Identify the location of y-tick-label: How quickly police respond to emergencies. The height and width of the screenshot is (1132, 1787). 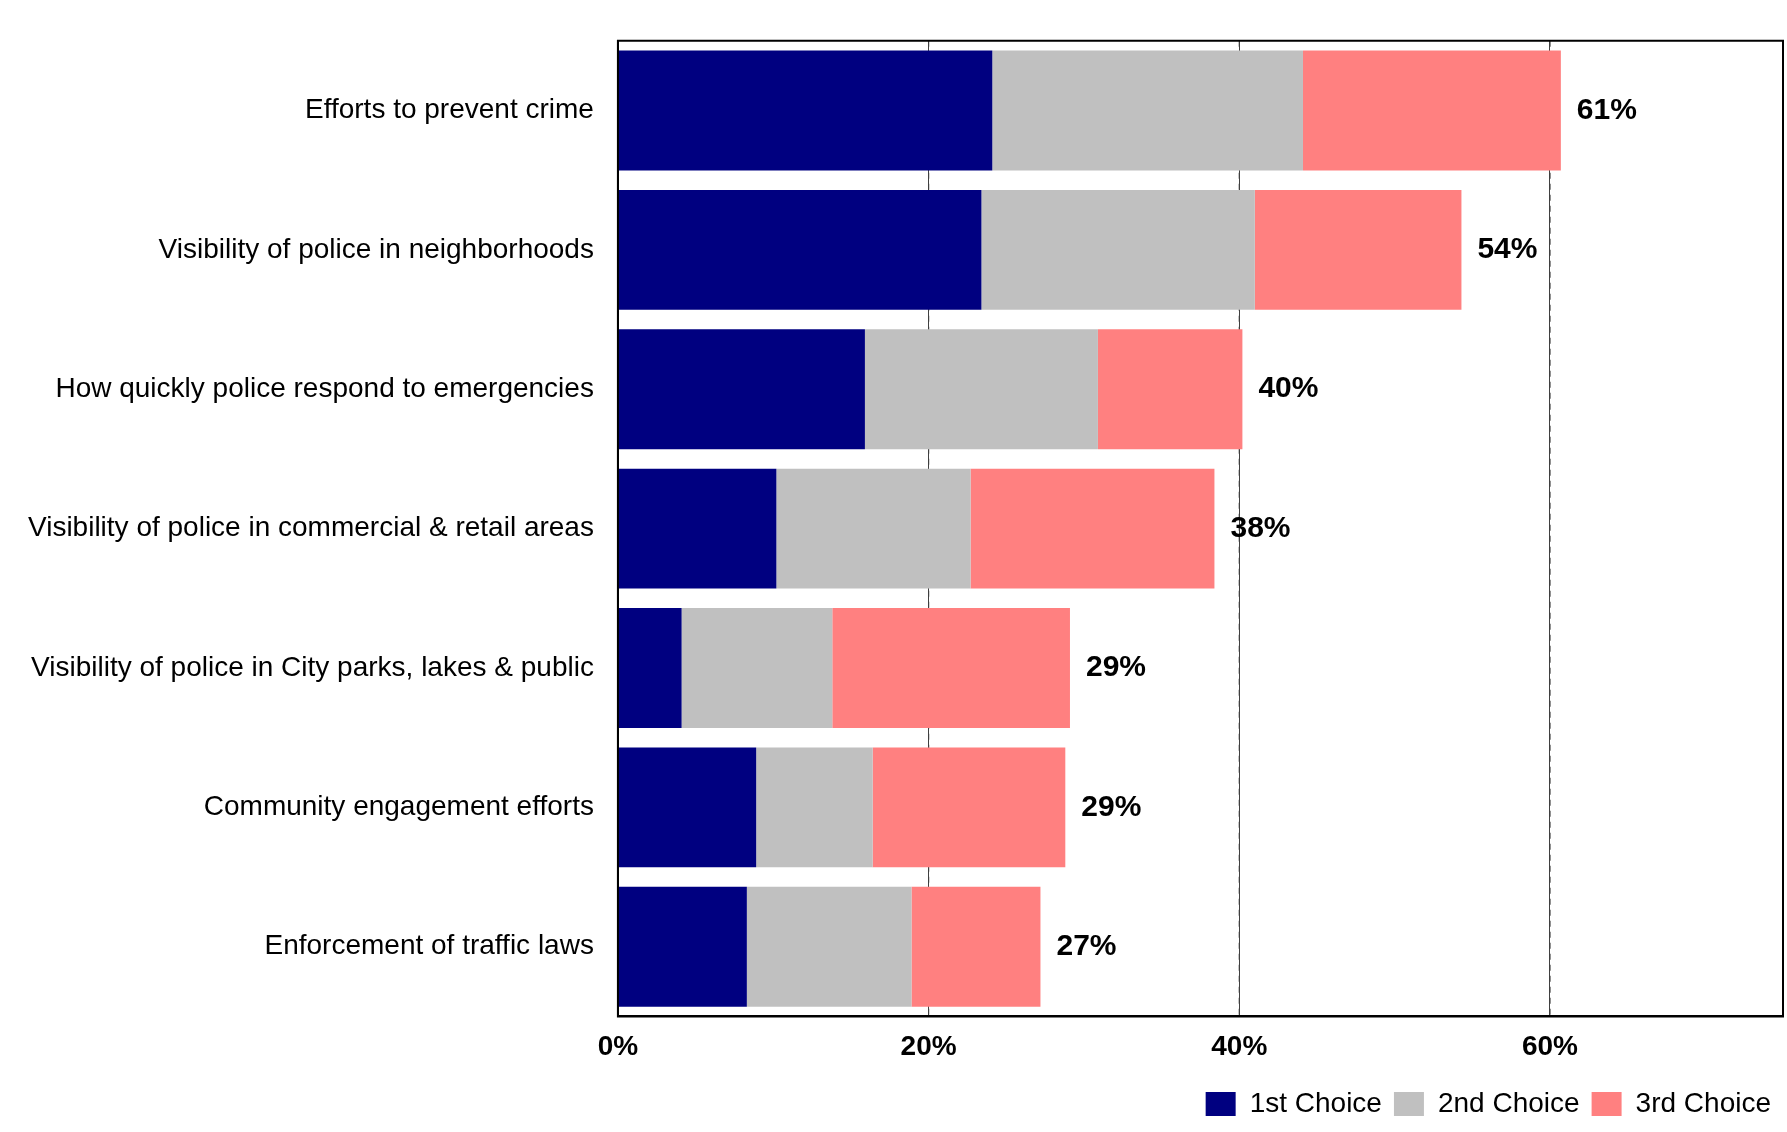
(324, 387).